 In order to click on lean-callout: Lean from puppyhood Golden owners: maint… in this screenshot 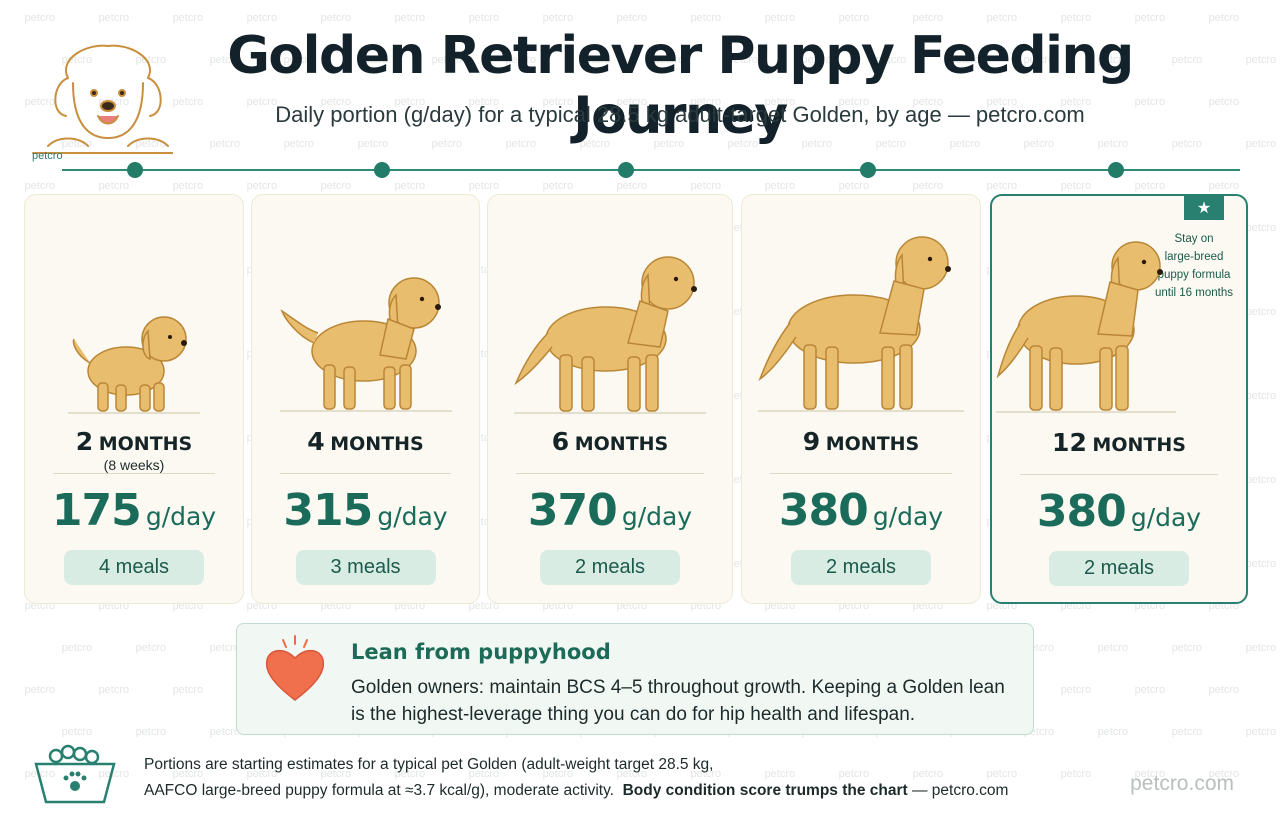, I will do `click(635, 679)`.